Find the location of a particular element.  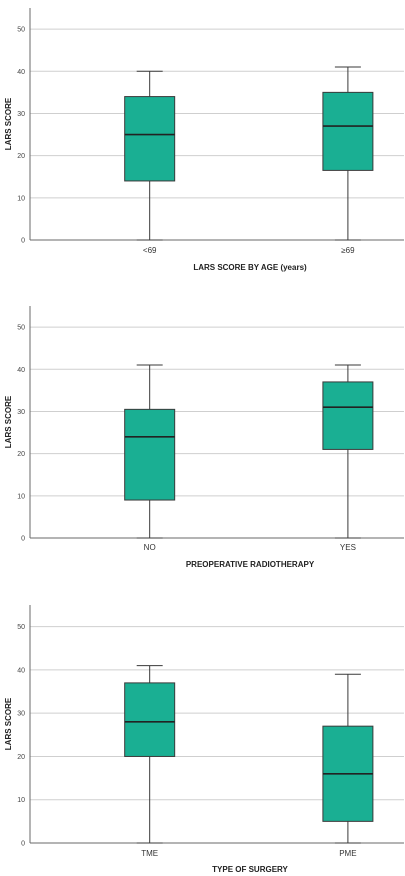

x-category-label: <69 is located at coordinates (150, 250).